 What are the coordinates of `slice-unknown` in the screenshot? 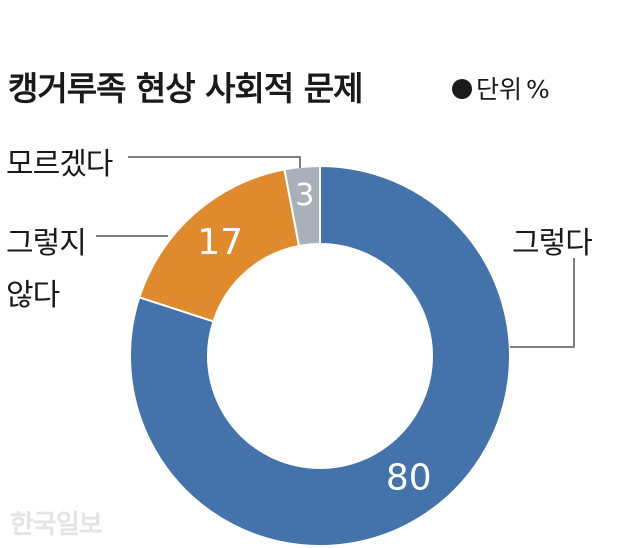 It's located at (302, 206).